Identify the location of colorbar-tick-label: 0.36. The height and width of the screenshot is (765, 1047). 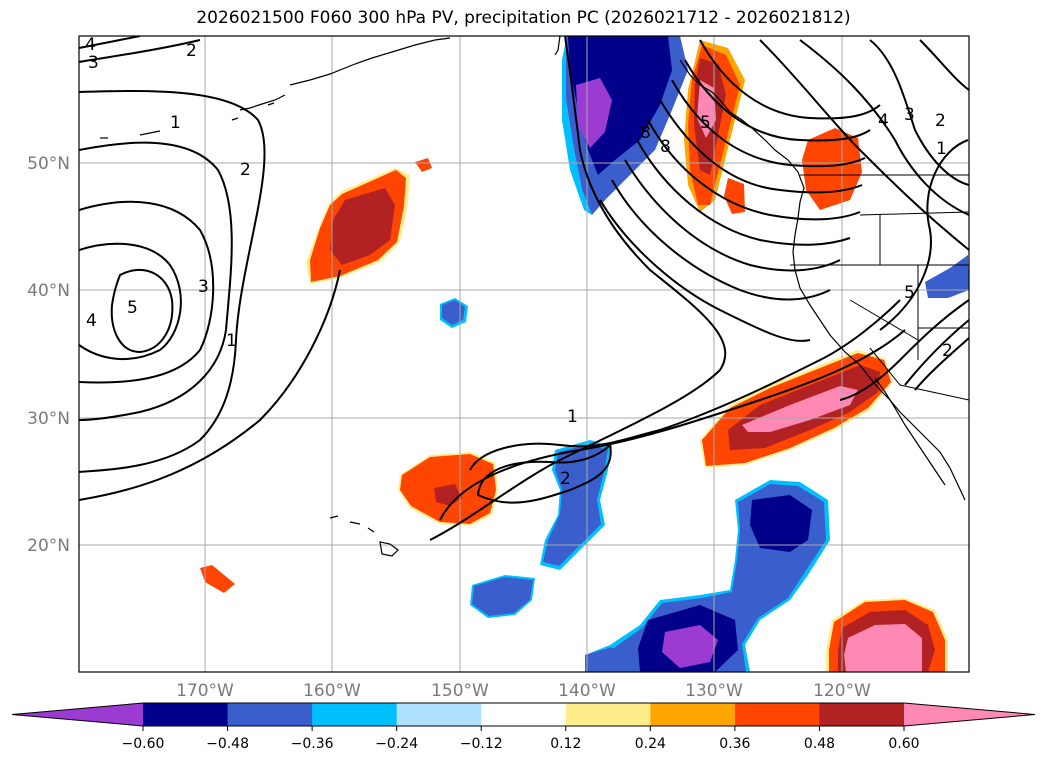
(734, 744).